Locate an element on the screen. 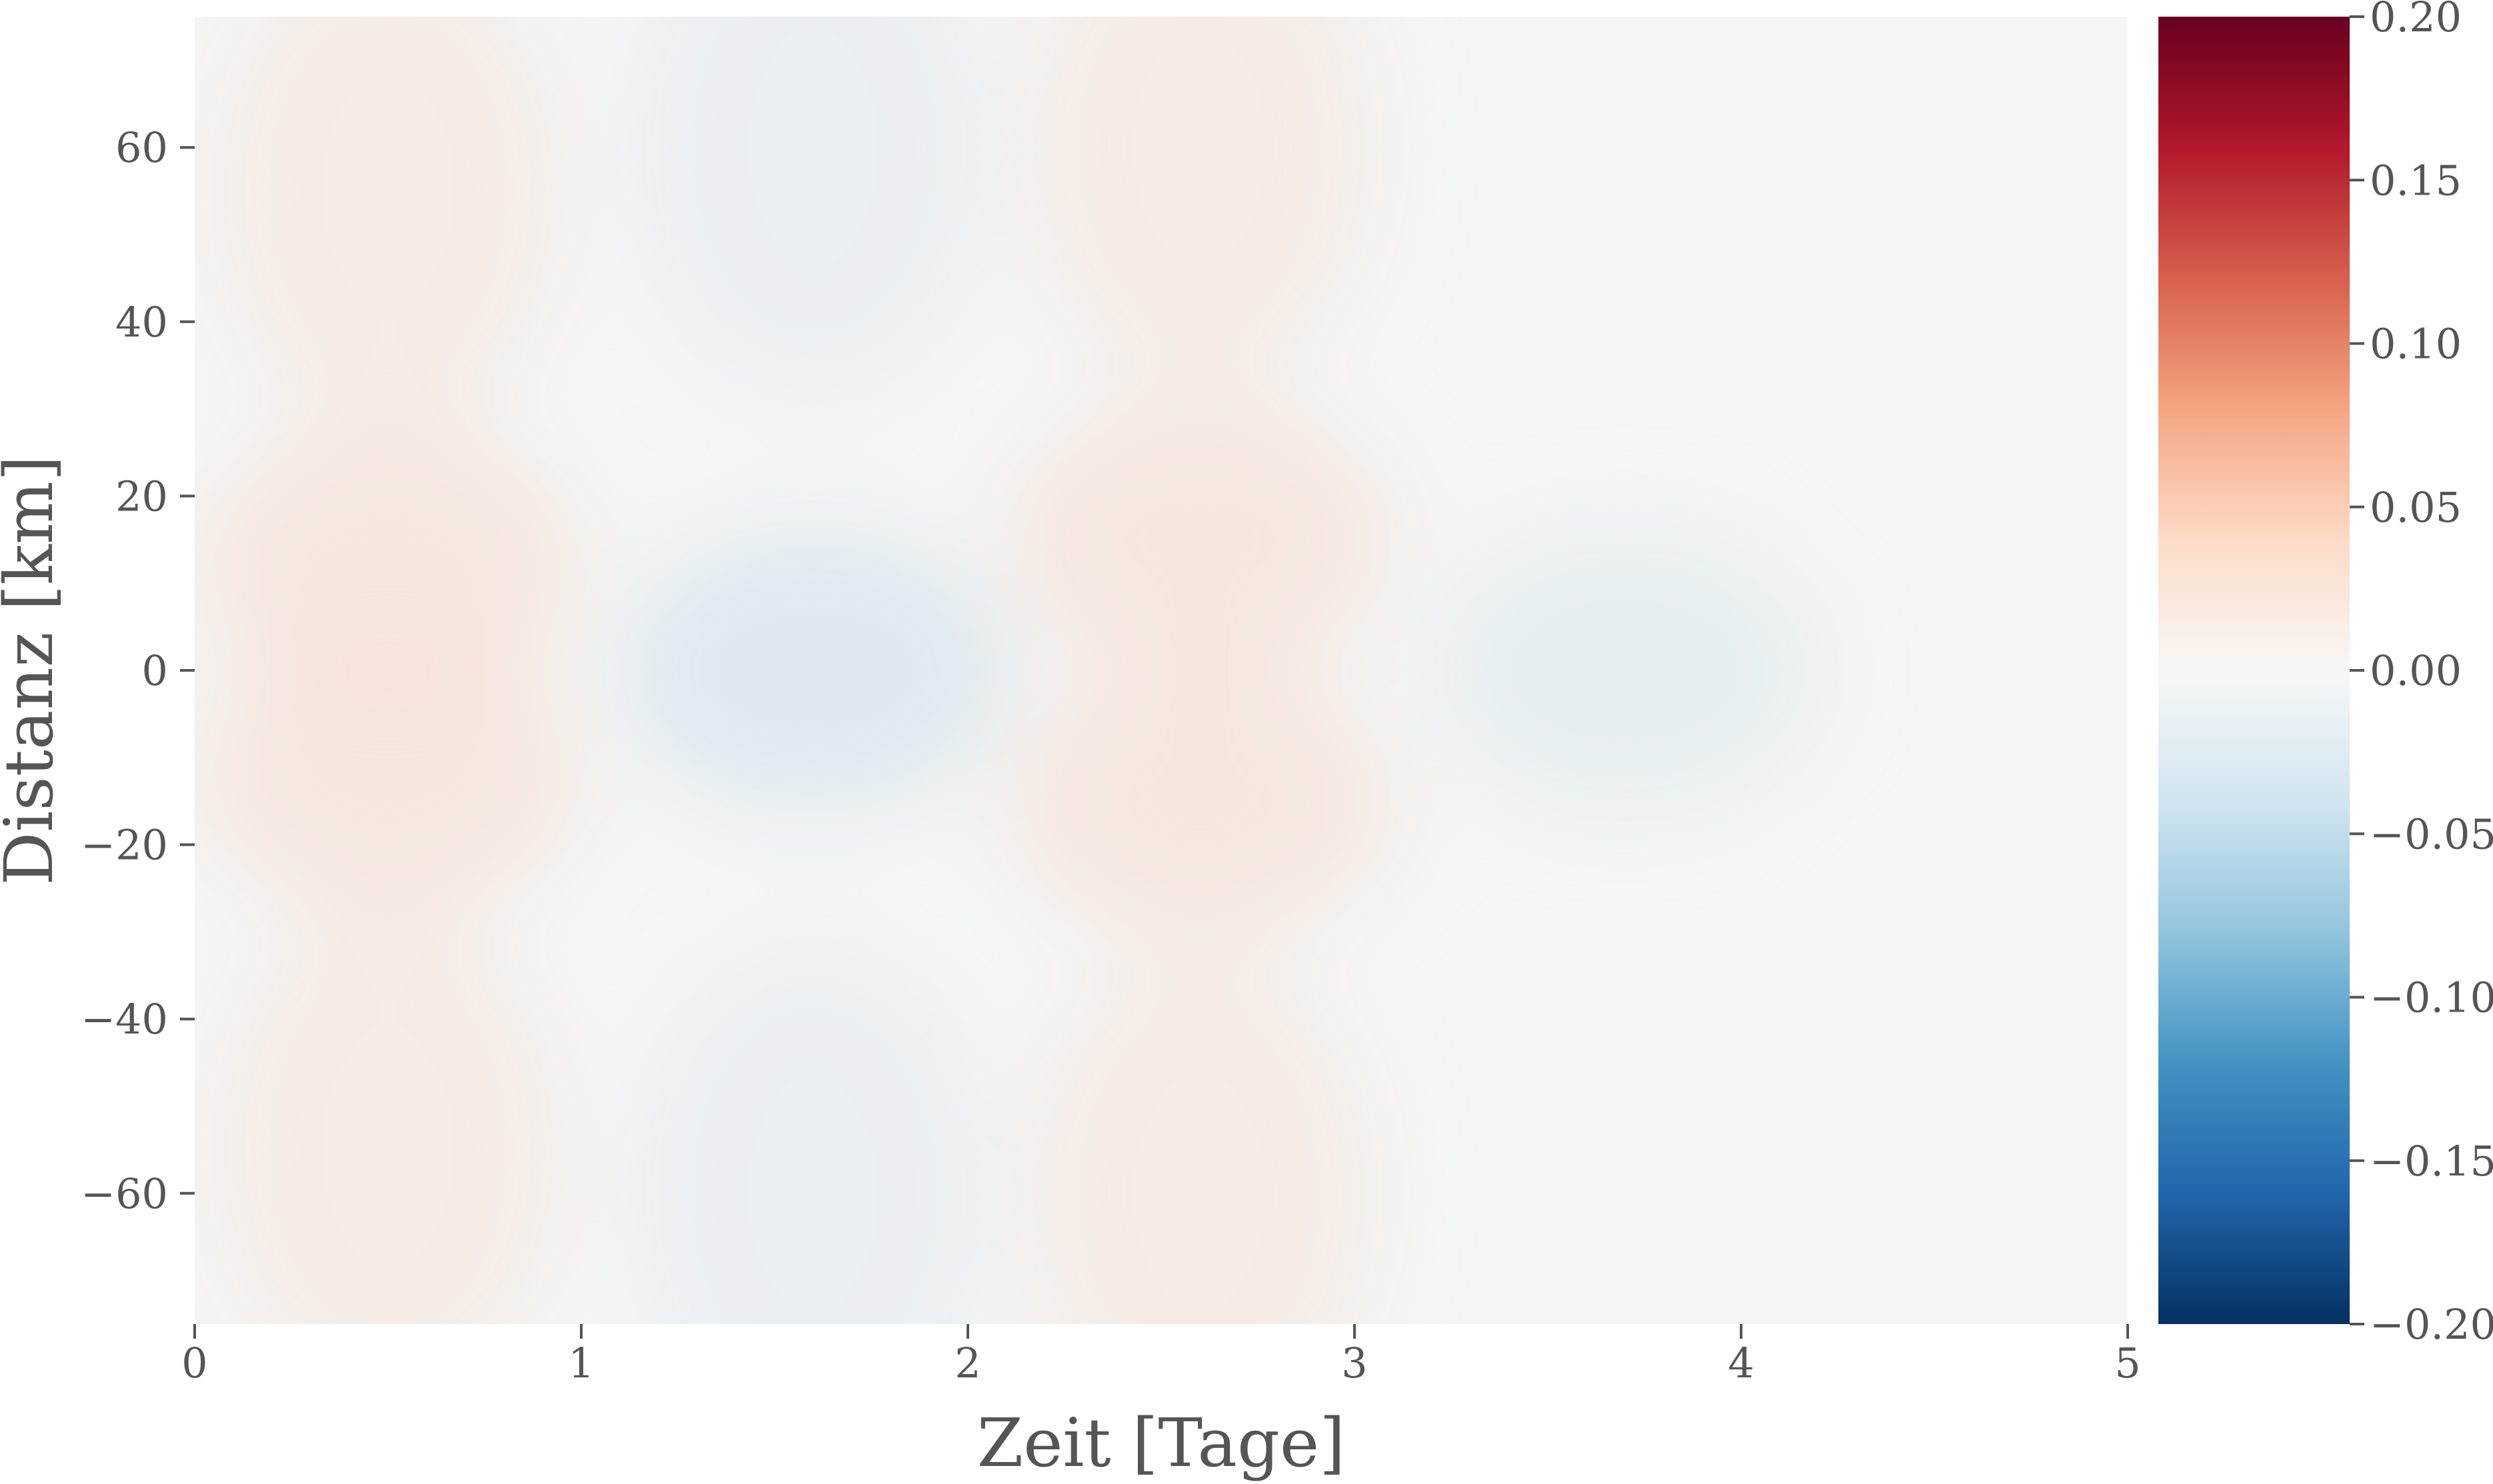 Image resolution: width=2493 pixels, height=1484 pixels. x-axis-label: Zeit [Tage] is located at coordinates (1161, 1443).